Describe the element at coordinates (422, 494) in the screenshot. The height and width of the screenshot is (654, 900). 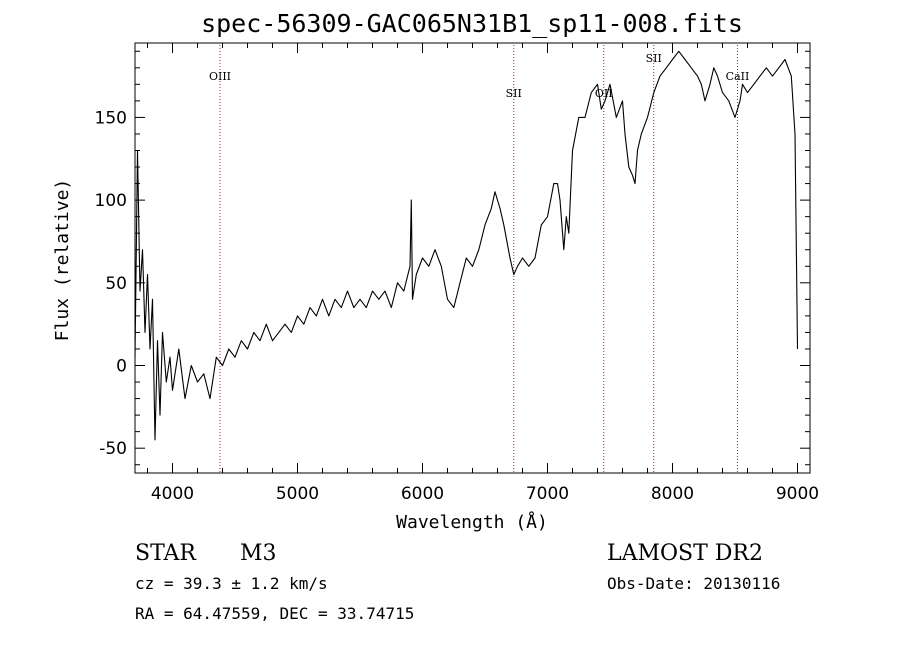
I see `x-tick-label: 6000` at that location.